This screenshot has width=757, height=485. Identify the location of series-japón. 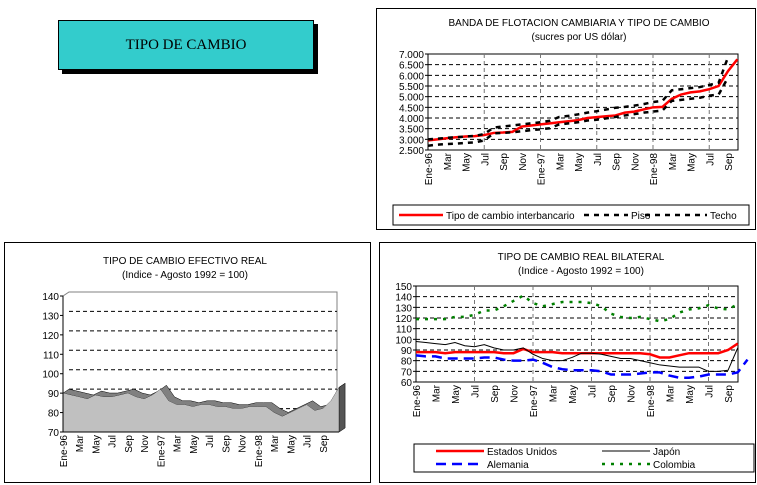
(577, 356).